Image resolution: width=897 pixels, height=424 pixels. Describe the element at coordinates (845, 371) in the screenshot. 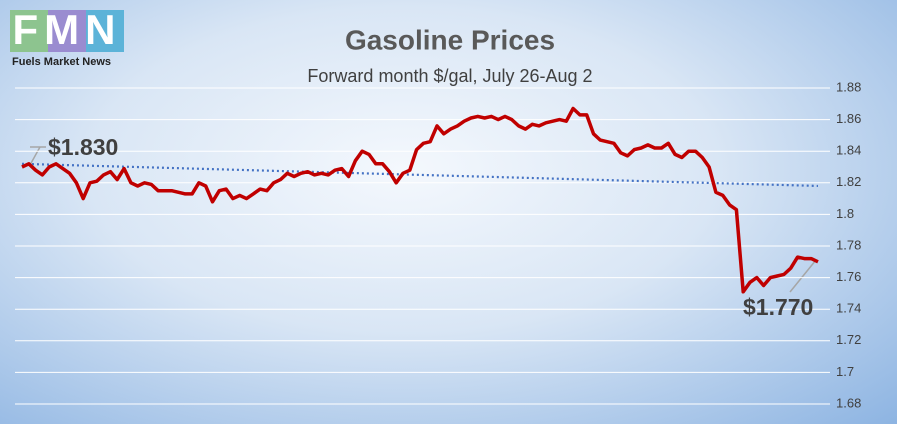

I see `y-tick-label: 1.7` at that location.